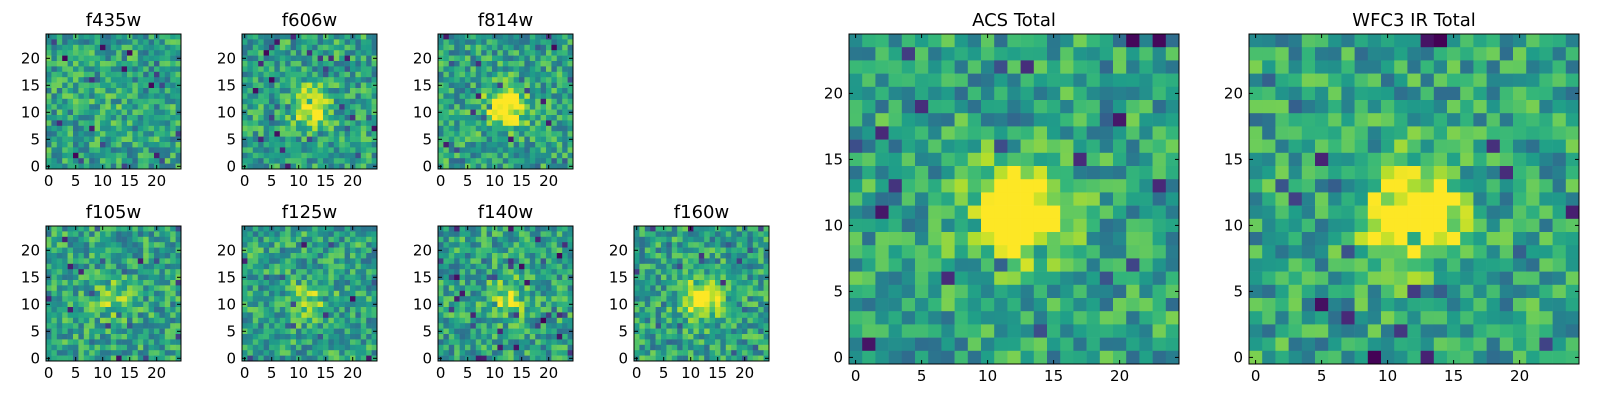 Image resolution: width=1600 pixels, height=400 pixels. Describe the element at coordinates (298, 373) in the screenshot. I see `x-tick-label: 10` at that location.